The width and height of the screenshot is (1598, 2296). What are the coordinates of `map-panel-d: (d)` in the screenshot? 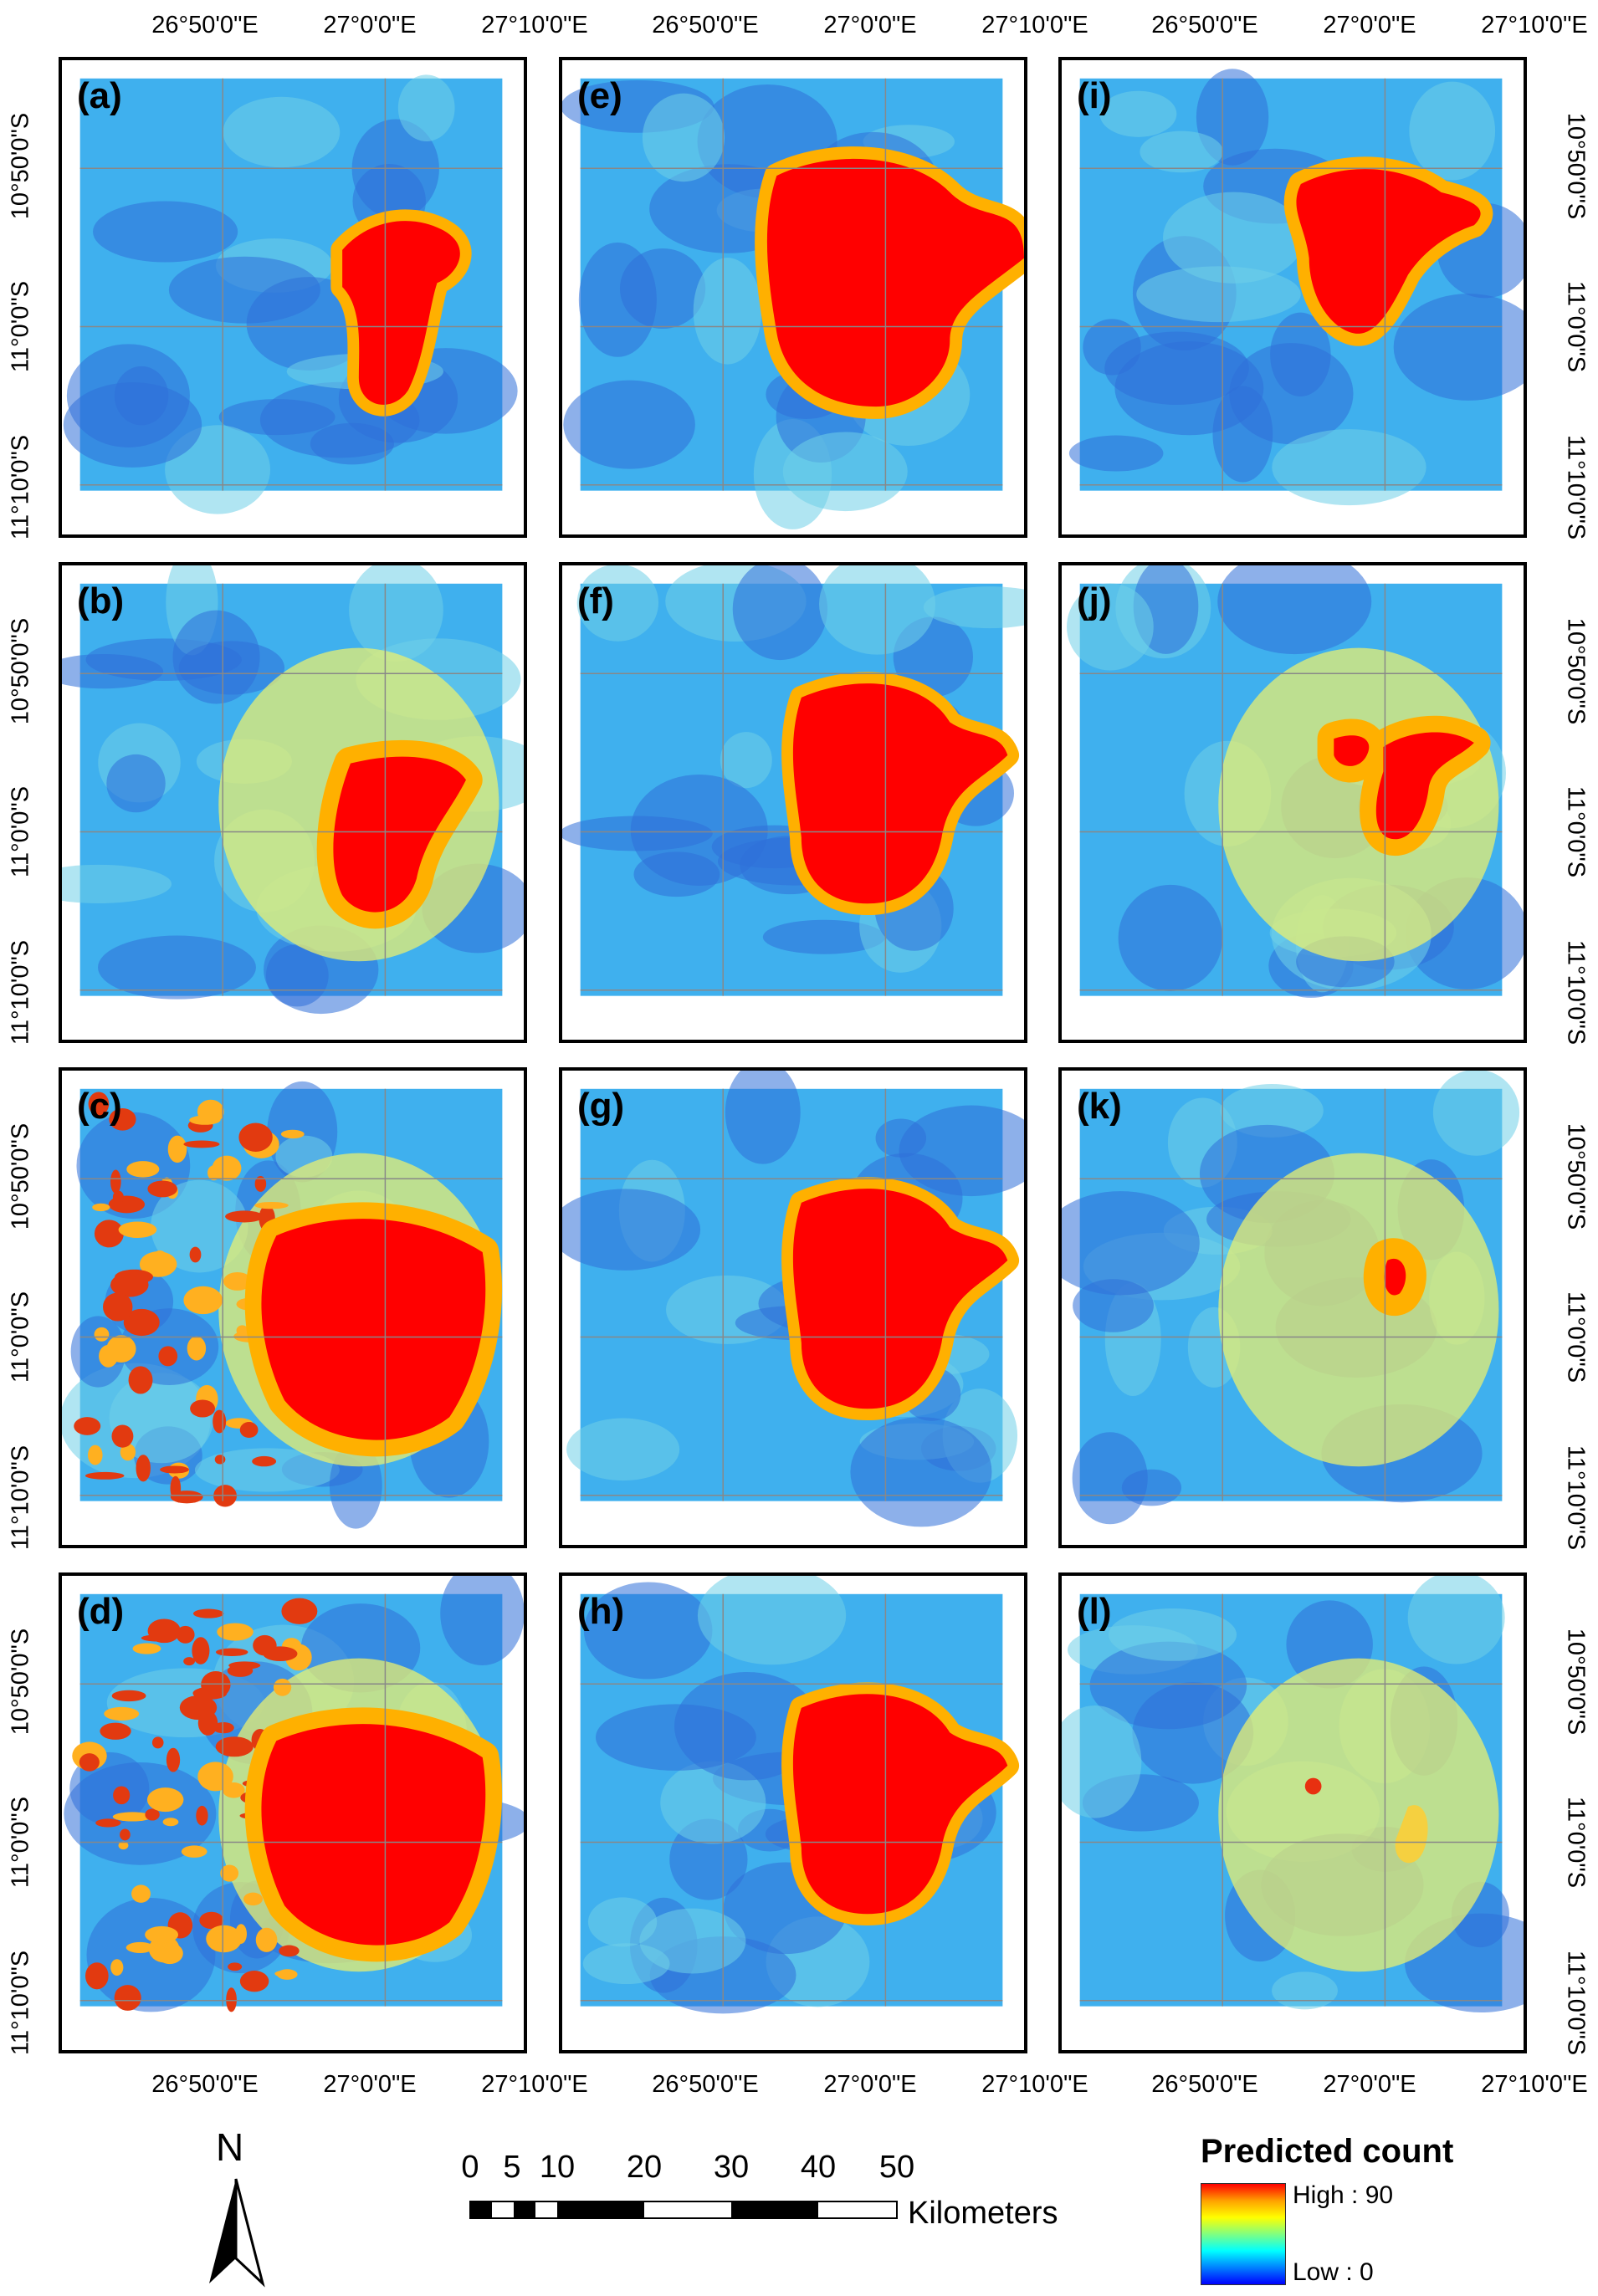 It's located at (293, 1812).